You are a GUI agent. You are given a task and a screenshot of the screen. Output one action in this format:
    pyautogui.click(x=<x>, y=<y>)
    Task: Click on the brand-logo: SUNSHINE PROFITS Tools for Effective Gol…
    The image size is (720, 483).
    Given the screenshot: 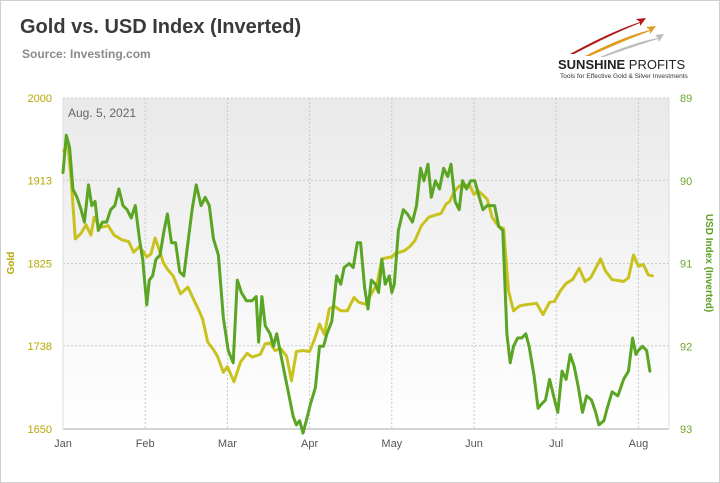 What is the action you would take?
    pyautogui.click(x=620, y=49)
    